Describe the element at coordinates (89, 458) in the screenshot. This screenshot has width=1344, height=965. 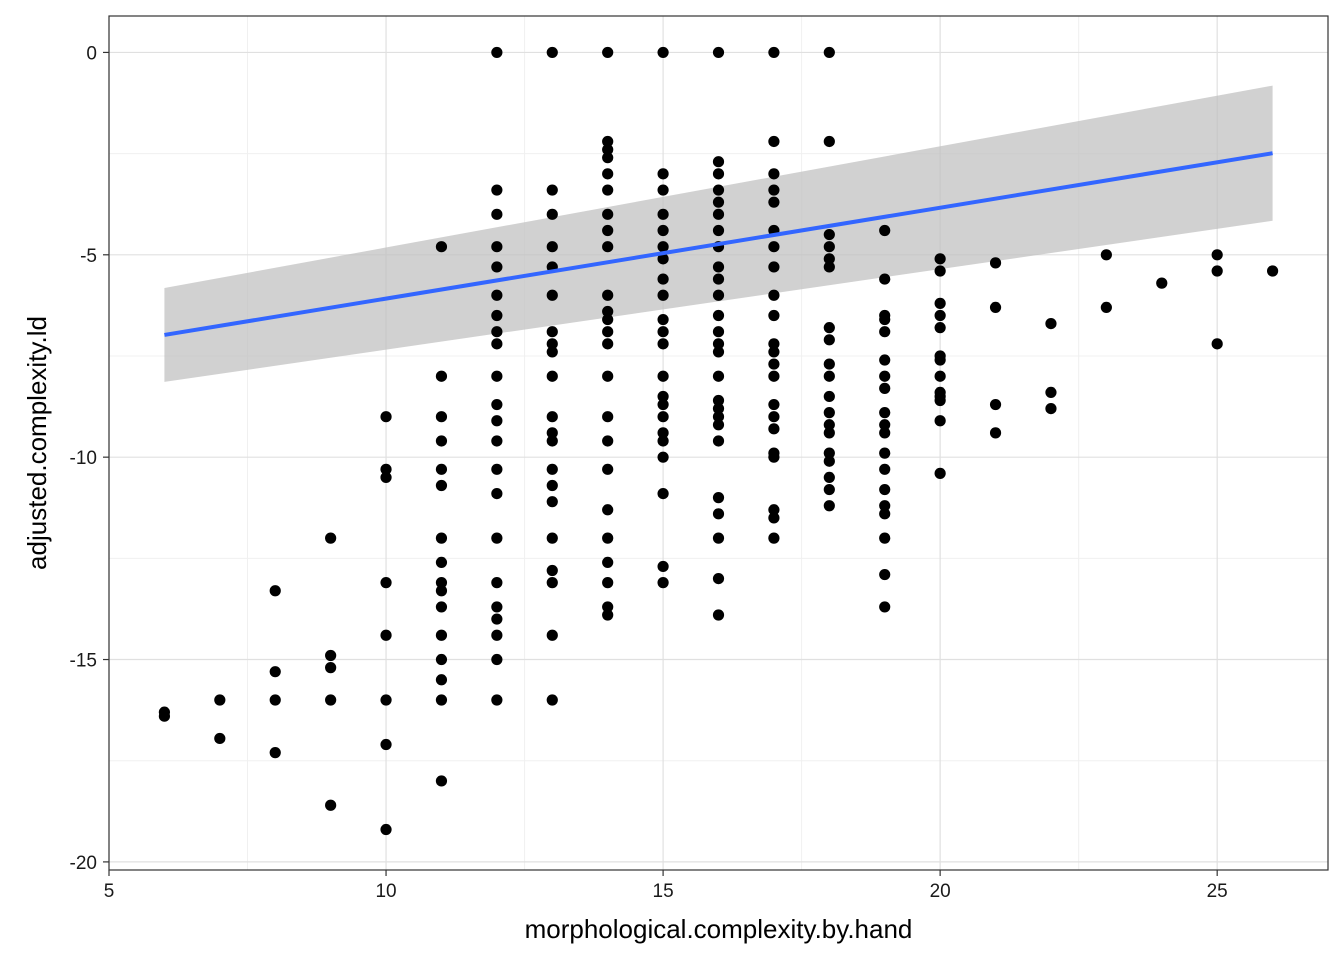
I see `y-axis-ticks: 0 -5 -10 -15 -20` at that location.